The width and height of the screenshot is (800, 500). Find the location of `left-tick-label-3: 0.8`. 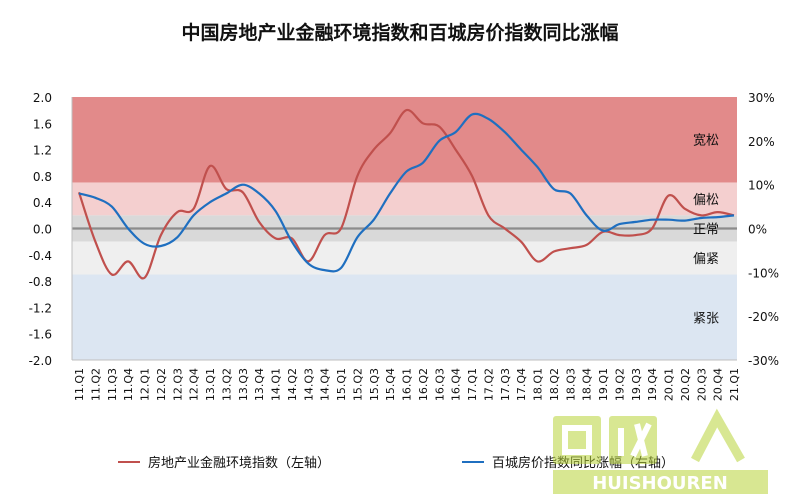

left-tick-label-3: 0.8 is located at coordinates (42, 177).